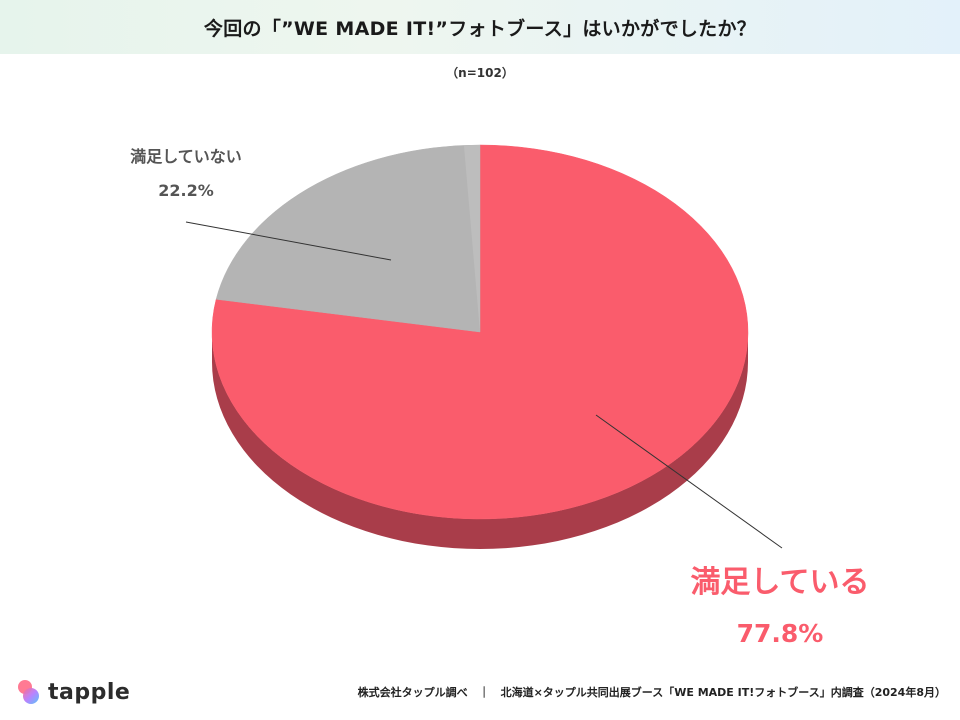 This screenshot has width=960, height=720. Describe the element at coordinates (186, 156) in the screenshot. I see `label-not-satisfied-name: 満足していない` at that location.